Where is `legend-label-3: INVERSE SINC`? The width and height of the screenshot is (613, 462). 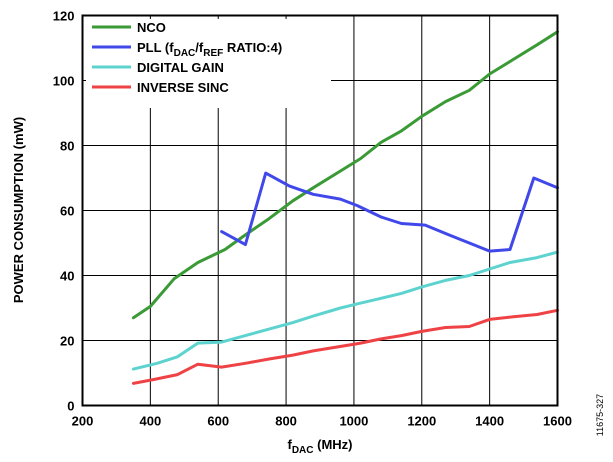
legend-label-3: INVERSE SINC is located at coordinates (183, 87).